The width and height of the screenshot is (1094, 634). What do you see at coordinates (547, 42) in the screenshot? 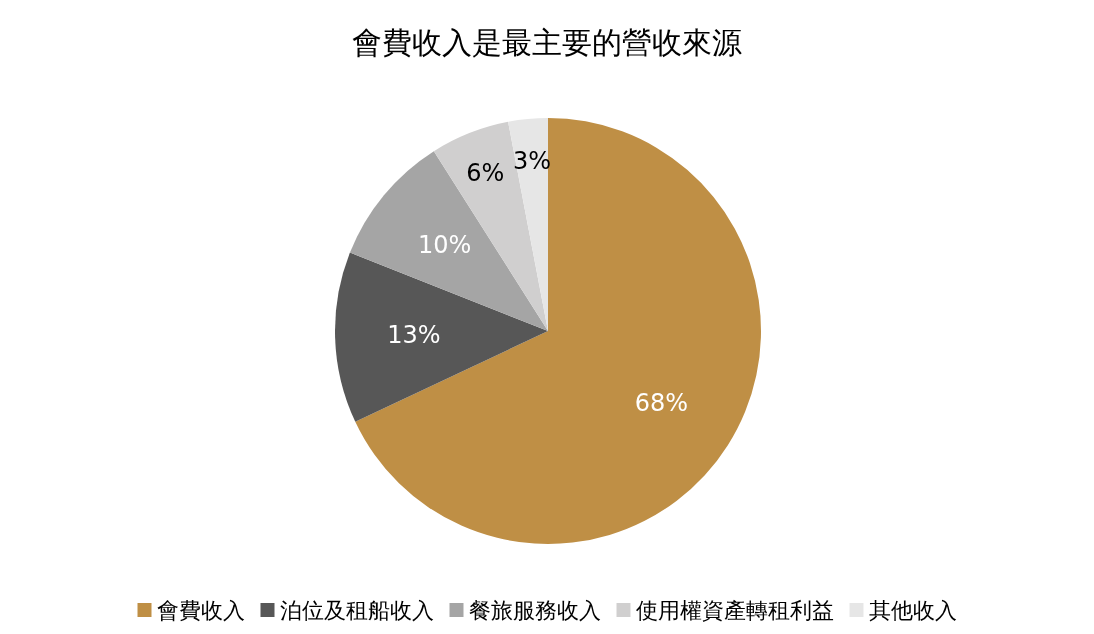
I see `chart-title: 會費收入是最主要的營收來源` at bounding box center [547, 42].